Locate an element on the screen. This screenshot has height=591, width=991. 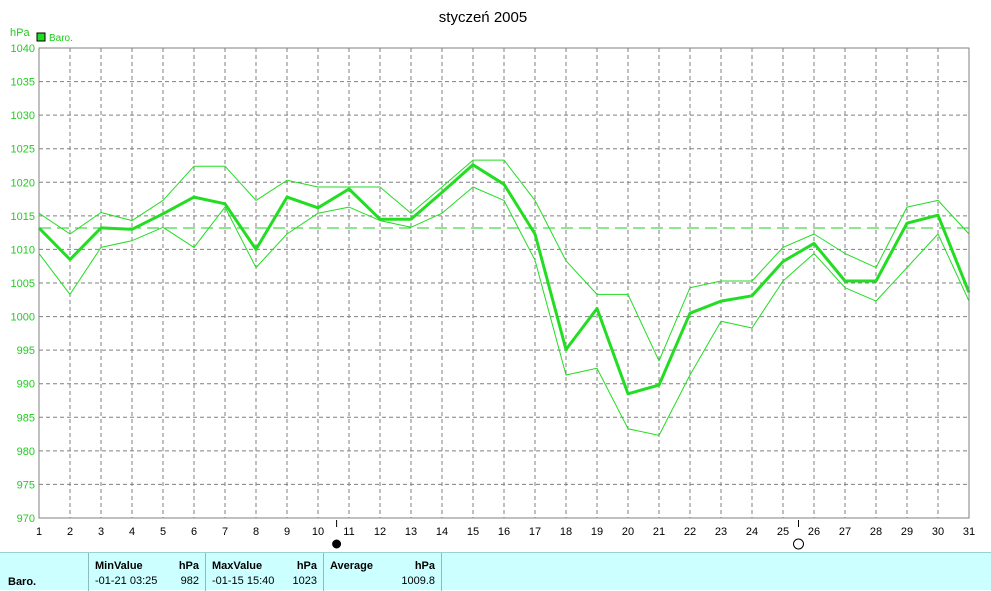
x-tick-label-22: 23 is located at coordinates (721, 532).